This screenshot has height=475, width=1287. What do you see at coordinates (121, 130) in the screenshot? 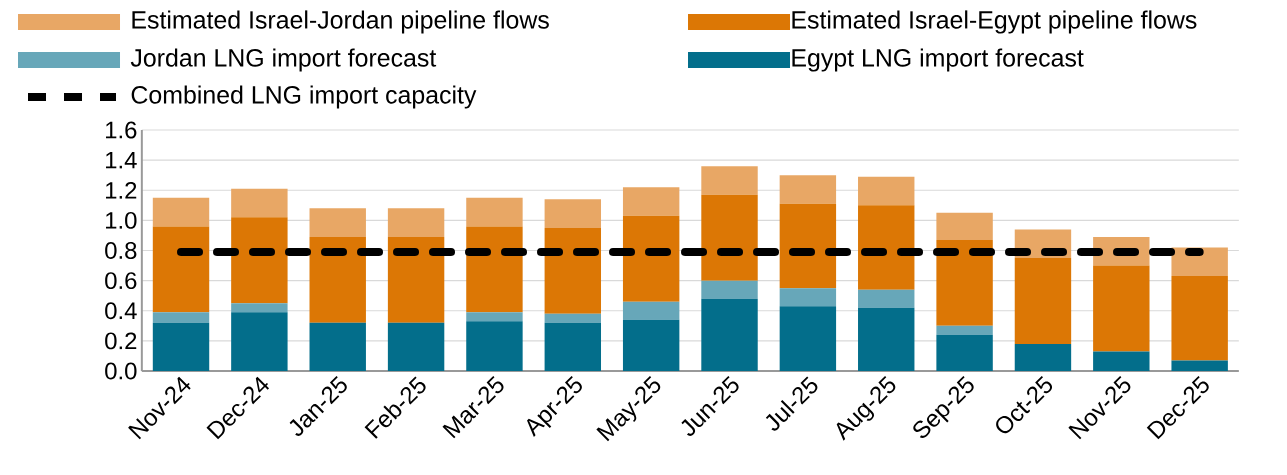
I see `y-tick-label: 1.6` at bounding box center [121, 130].